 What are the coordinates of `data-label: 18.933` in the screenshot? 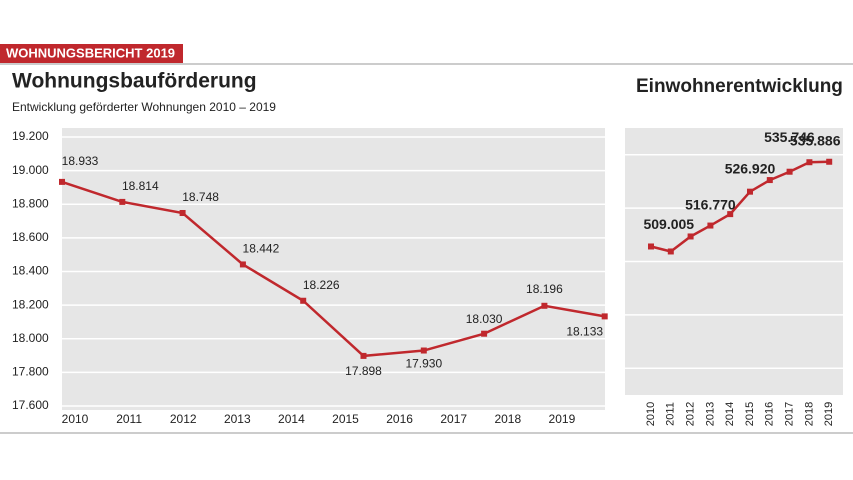 It's located at (80, 161).